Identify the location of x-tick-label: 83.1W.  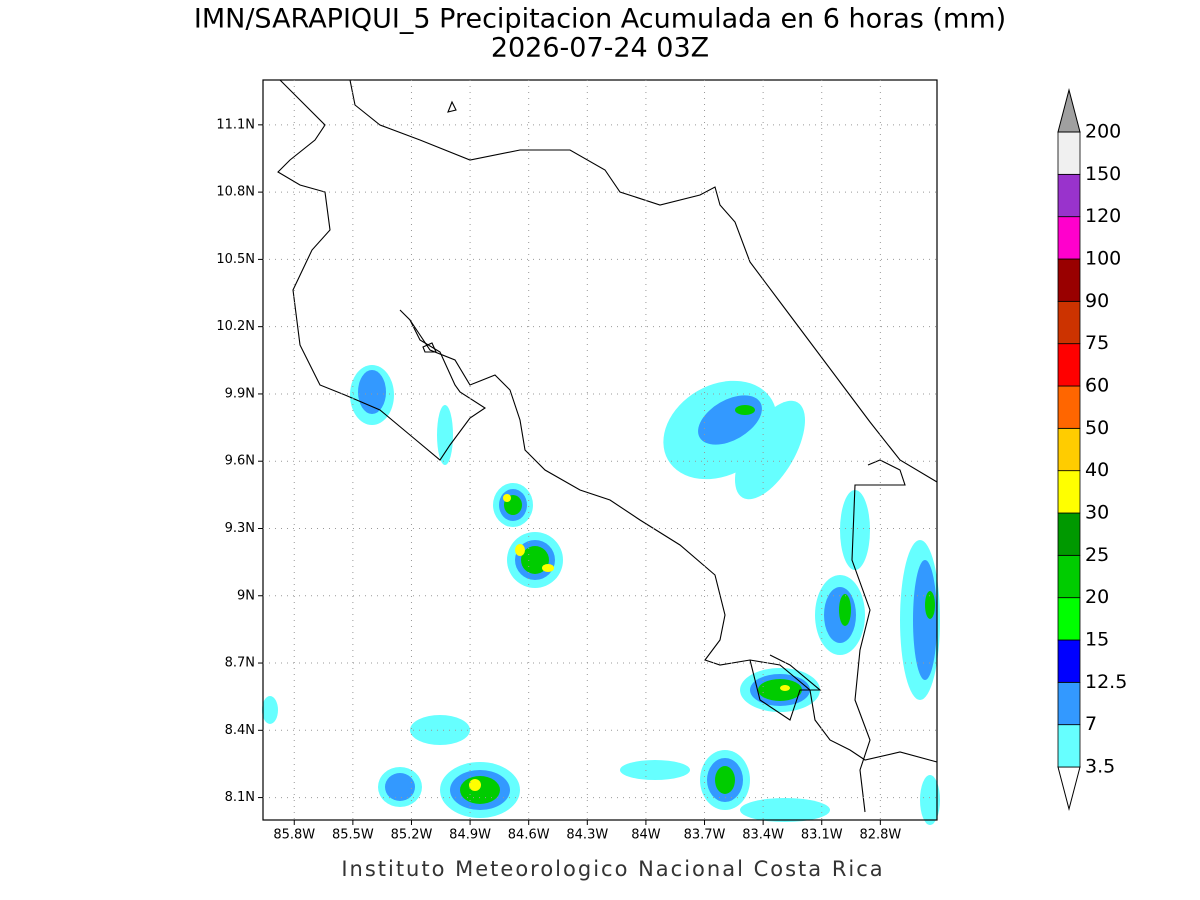
(822, 835).